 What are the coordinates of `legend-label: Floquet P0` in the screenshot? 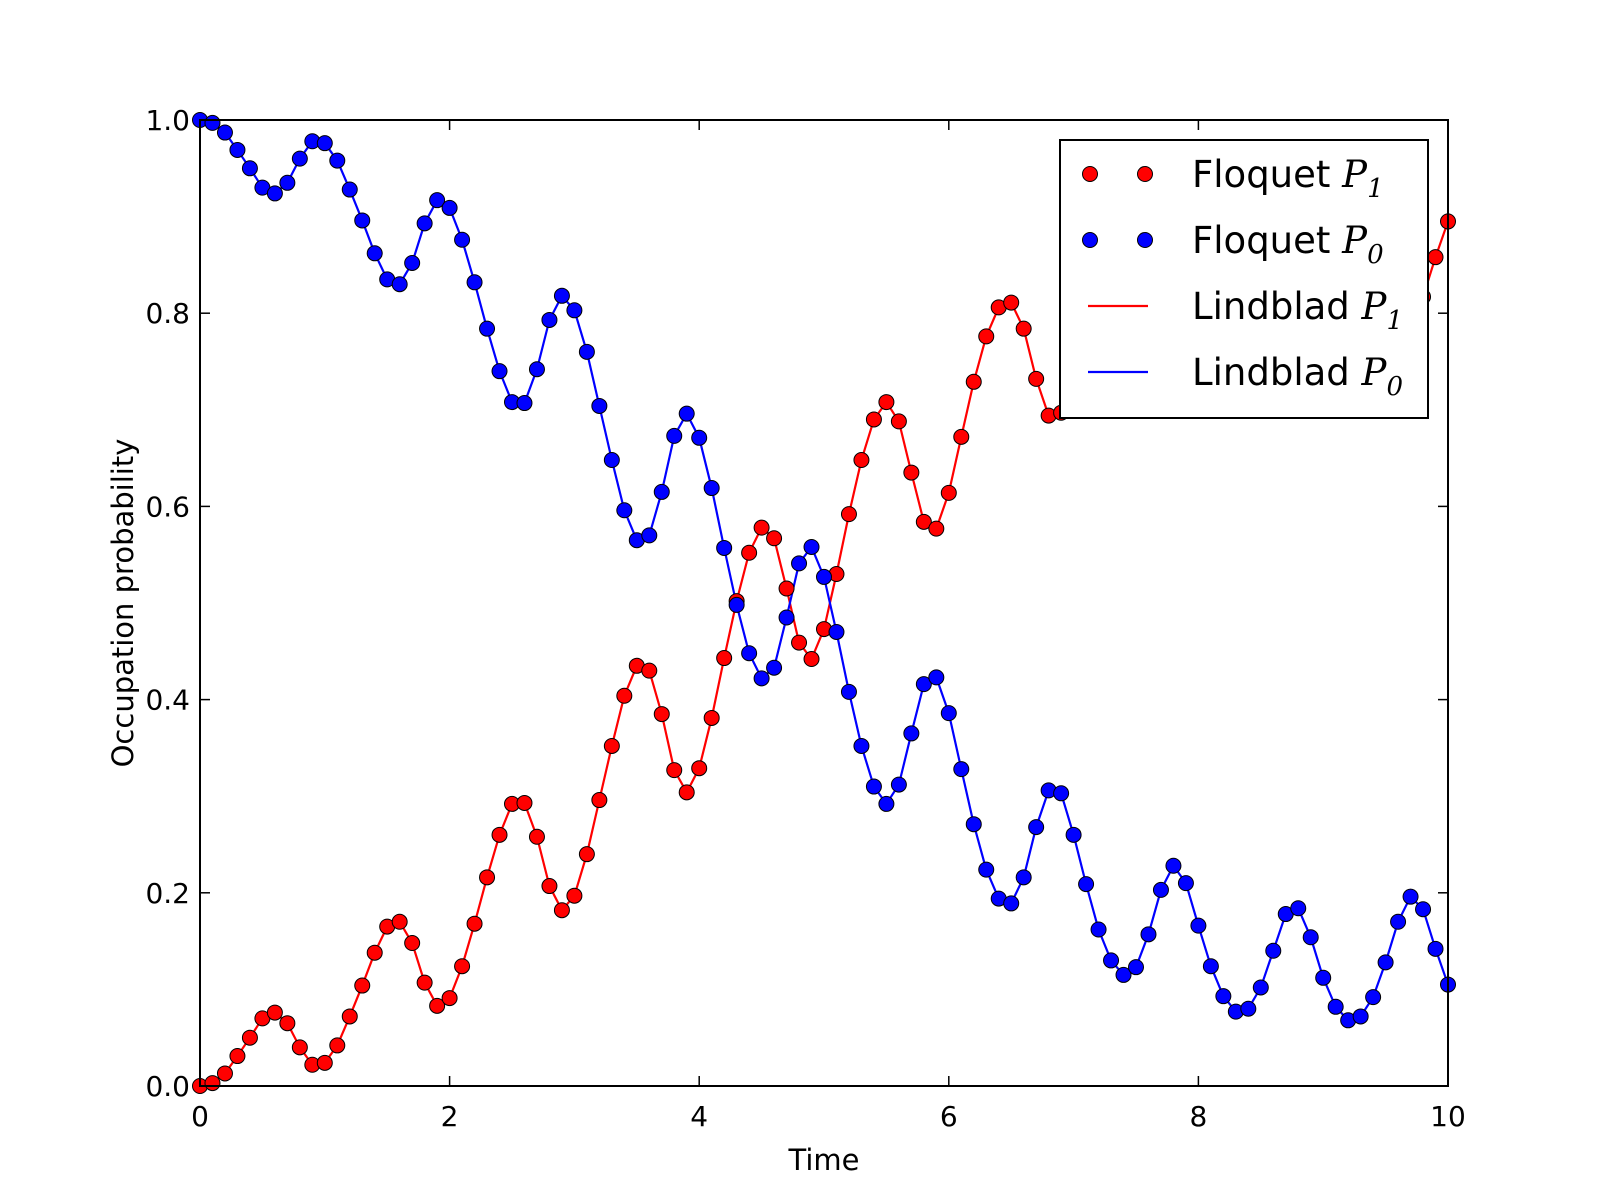 It's located at (1288, 244).